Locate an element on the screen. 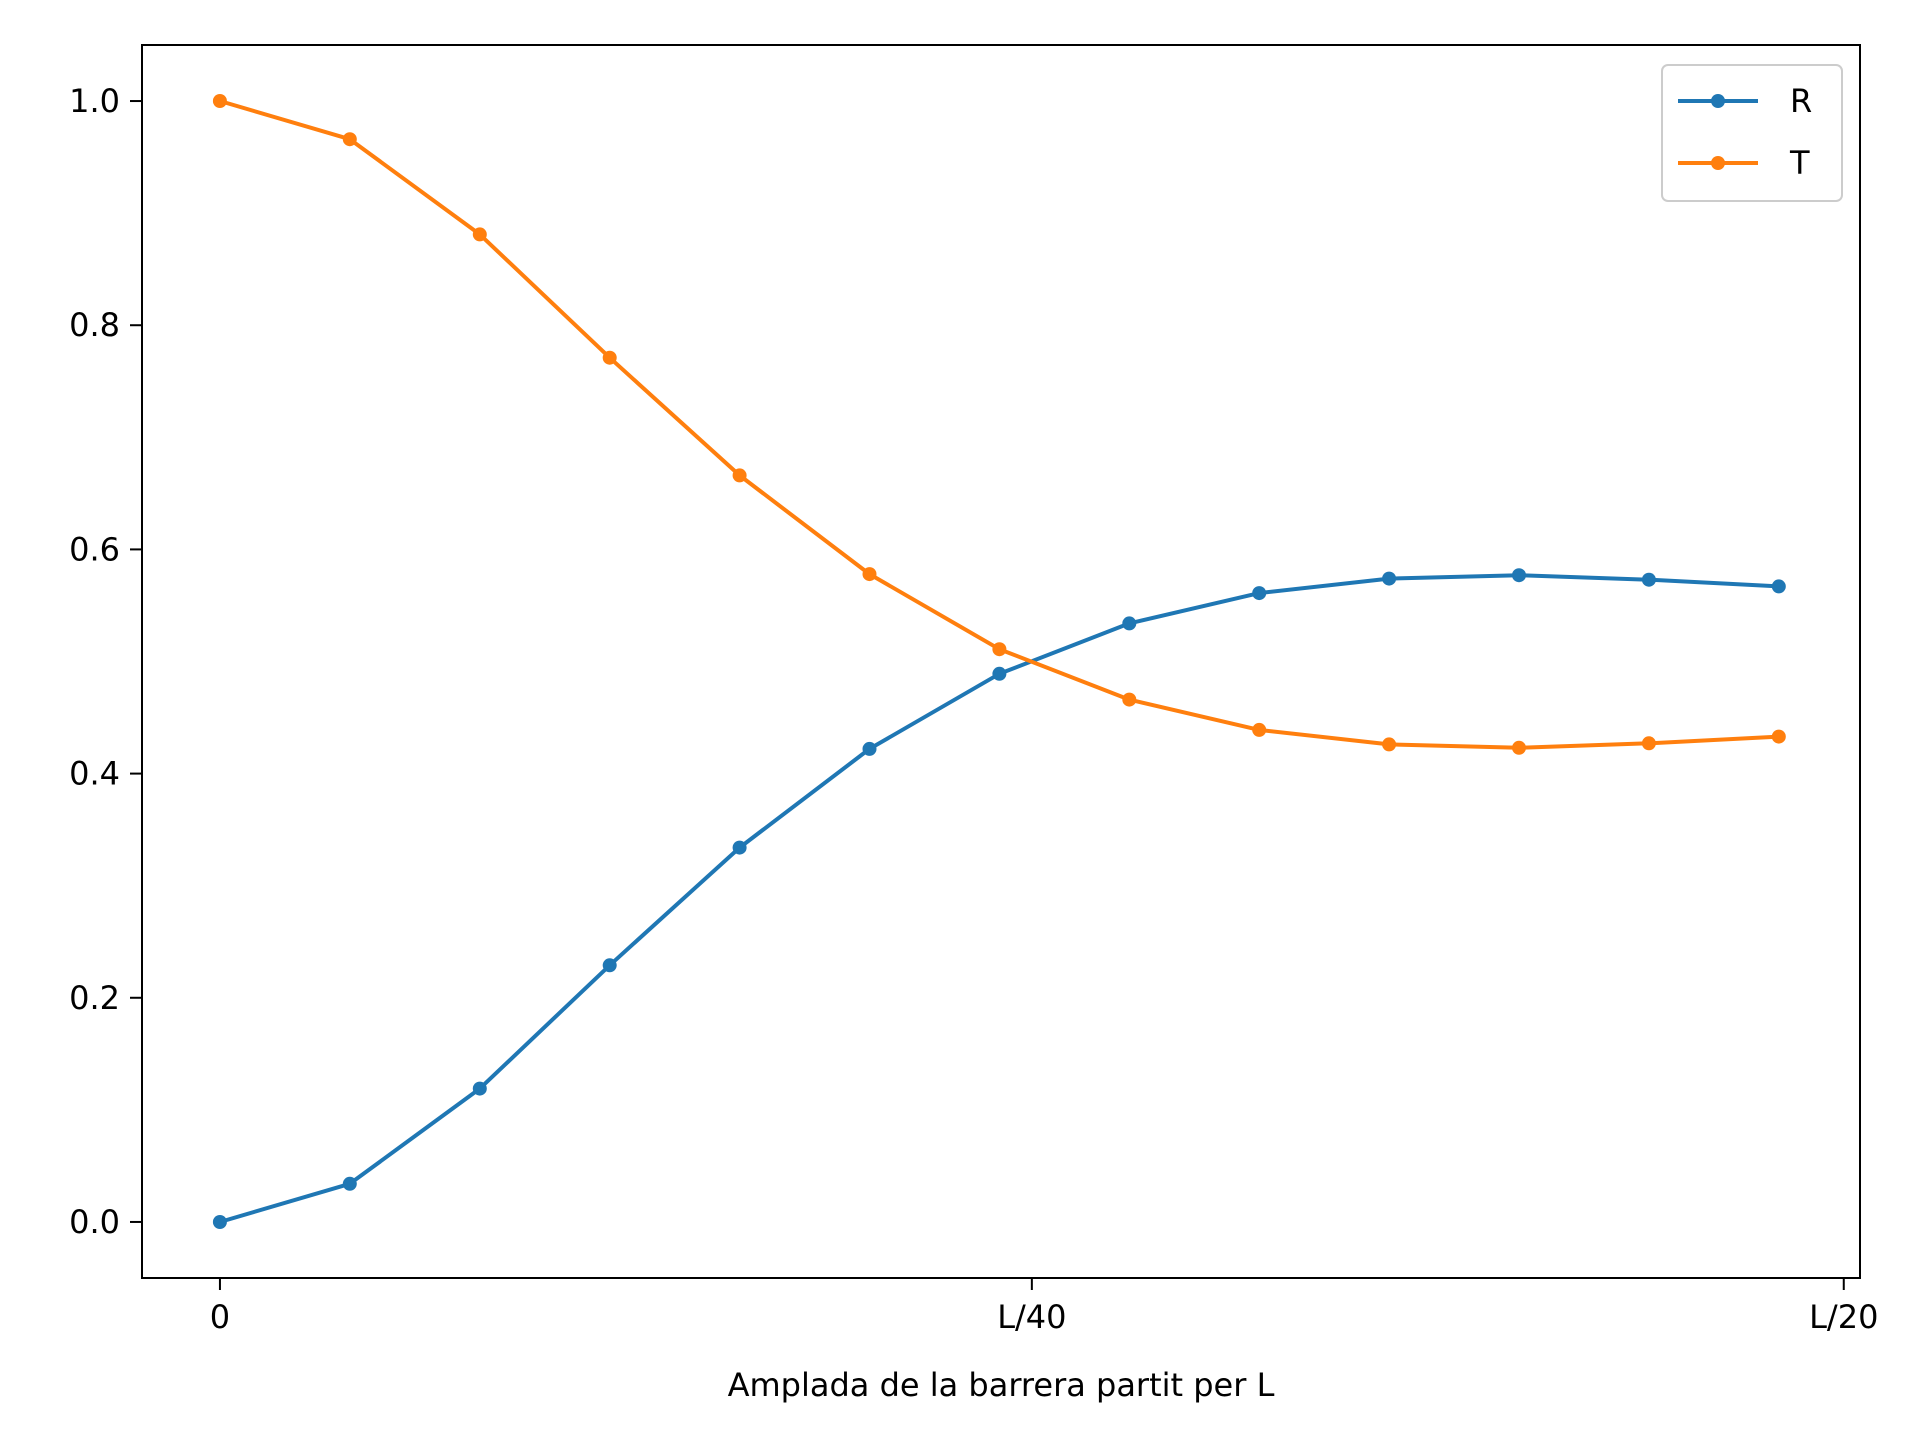  y-axis-ticks: 0.0 0.2 0.4 0.6 0.8 1.0 is located at coordinates (105, 661).